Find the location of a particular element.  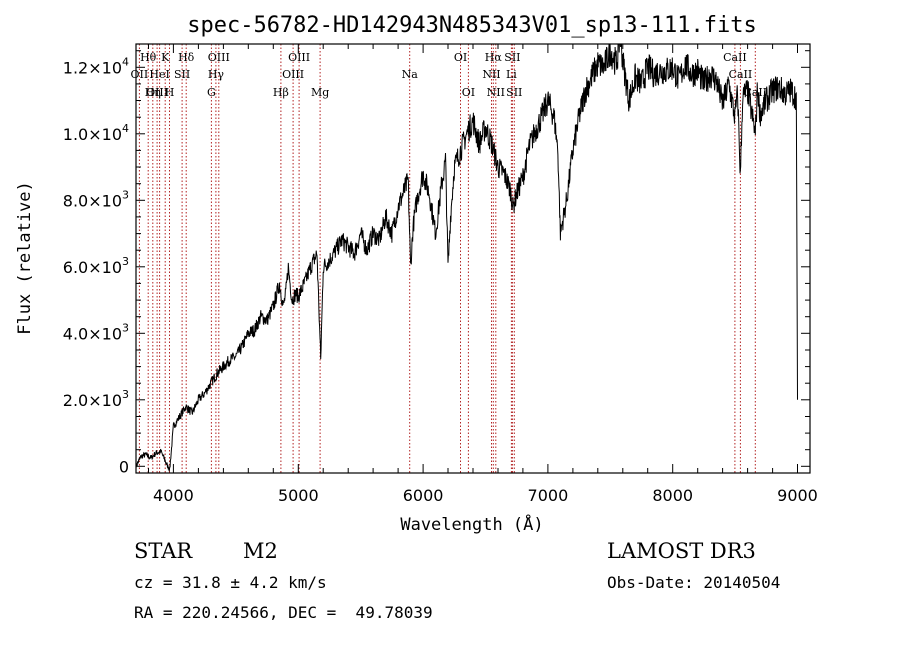

line-label: Hθ is located at coordinates (148, 57).